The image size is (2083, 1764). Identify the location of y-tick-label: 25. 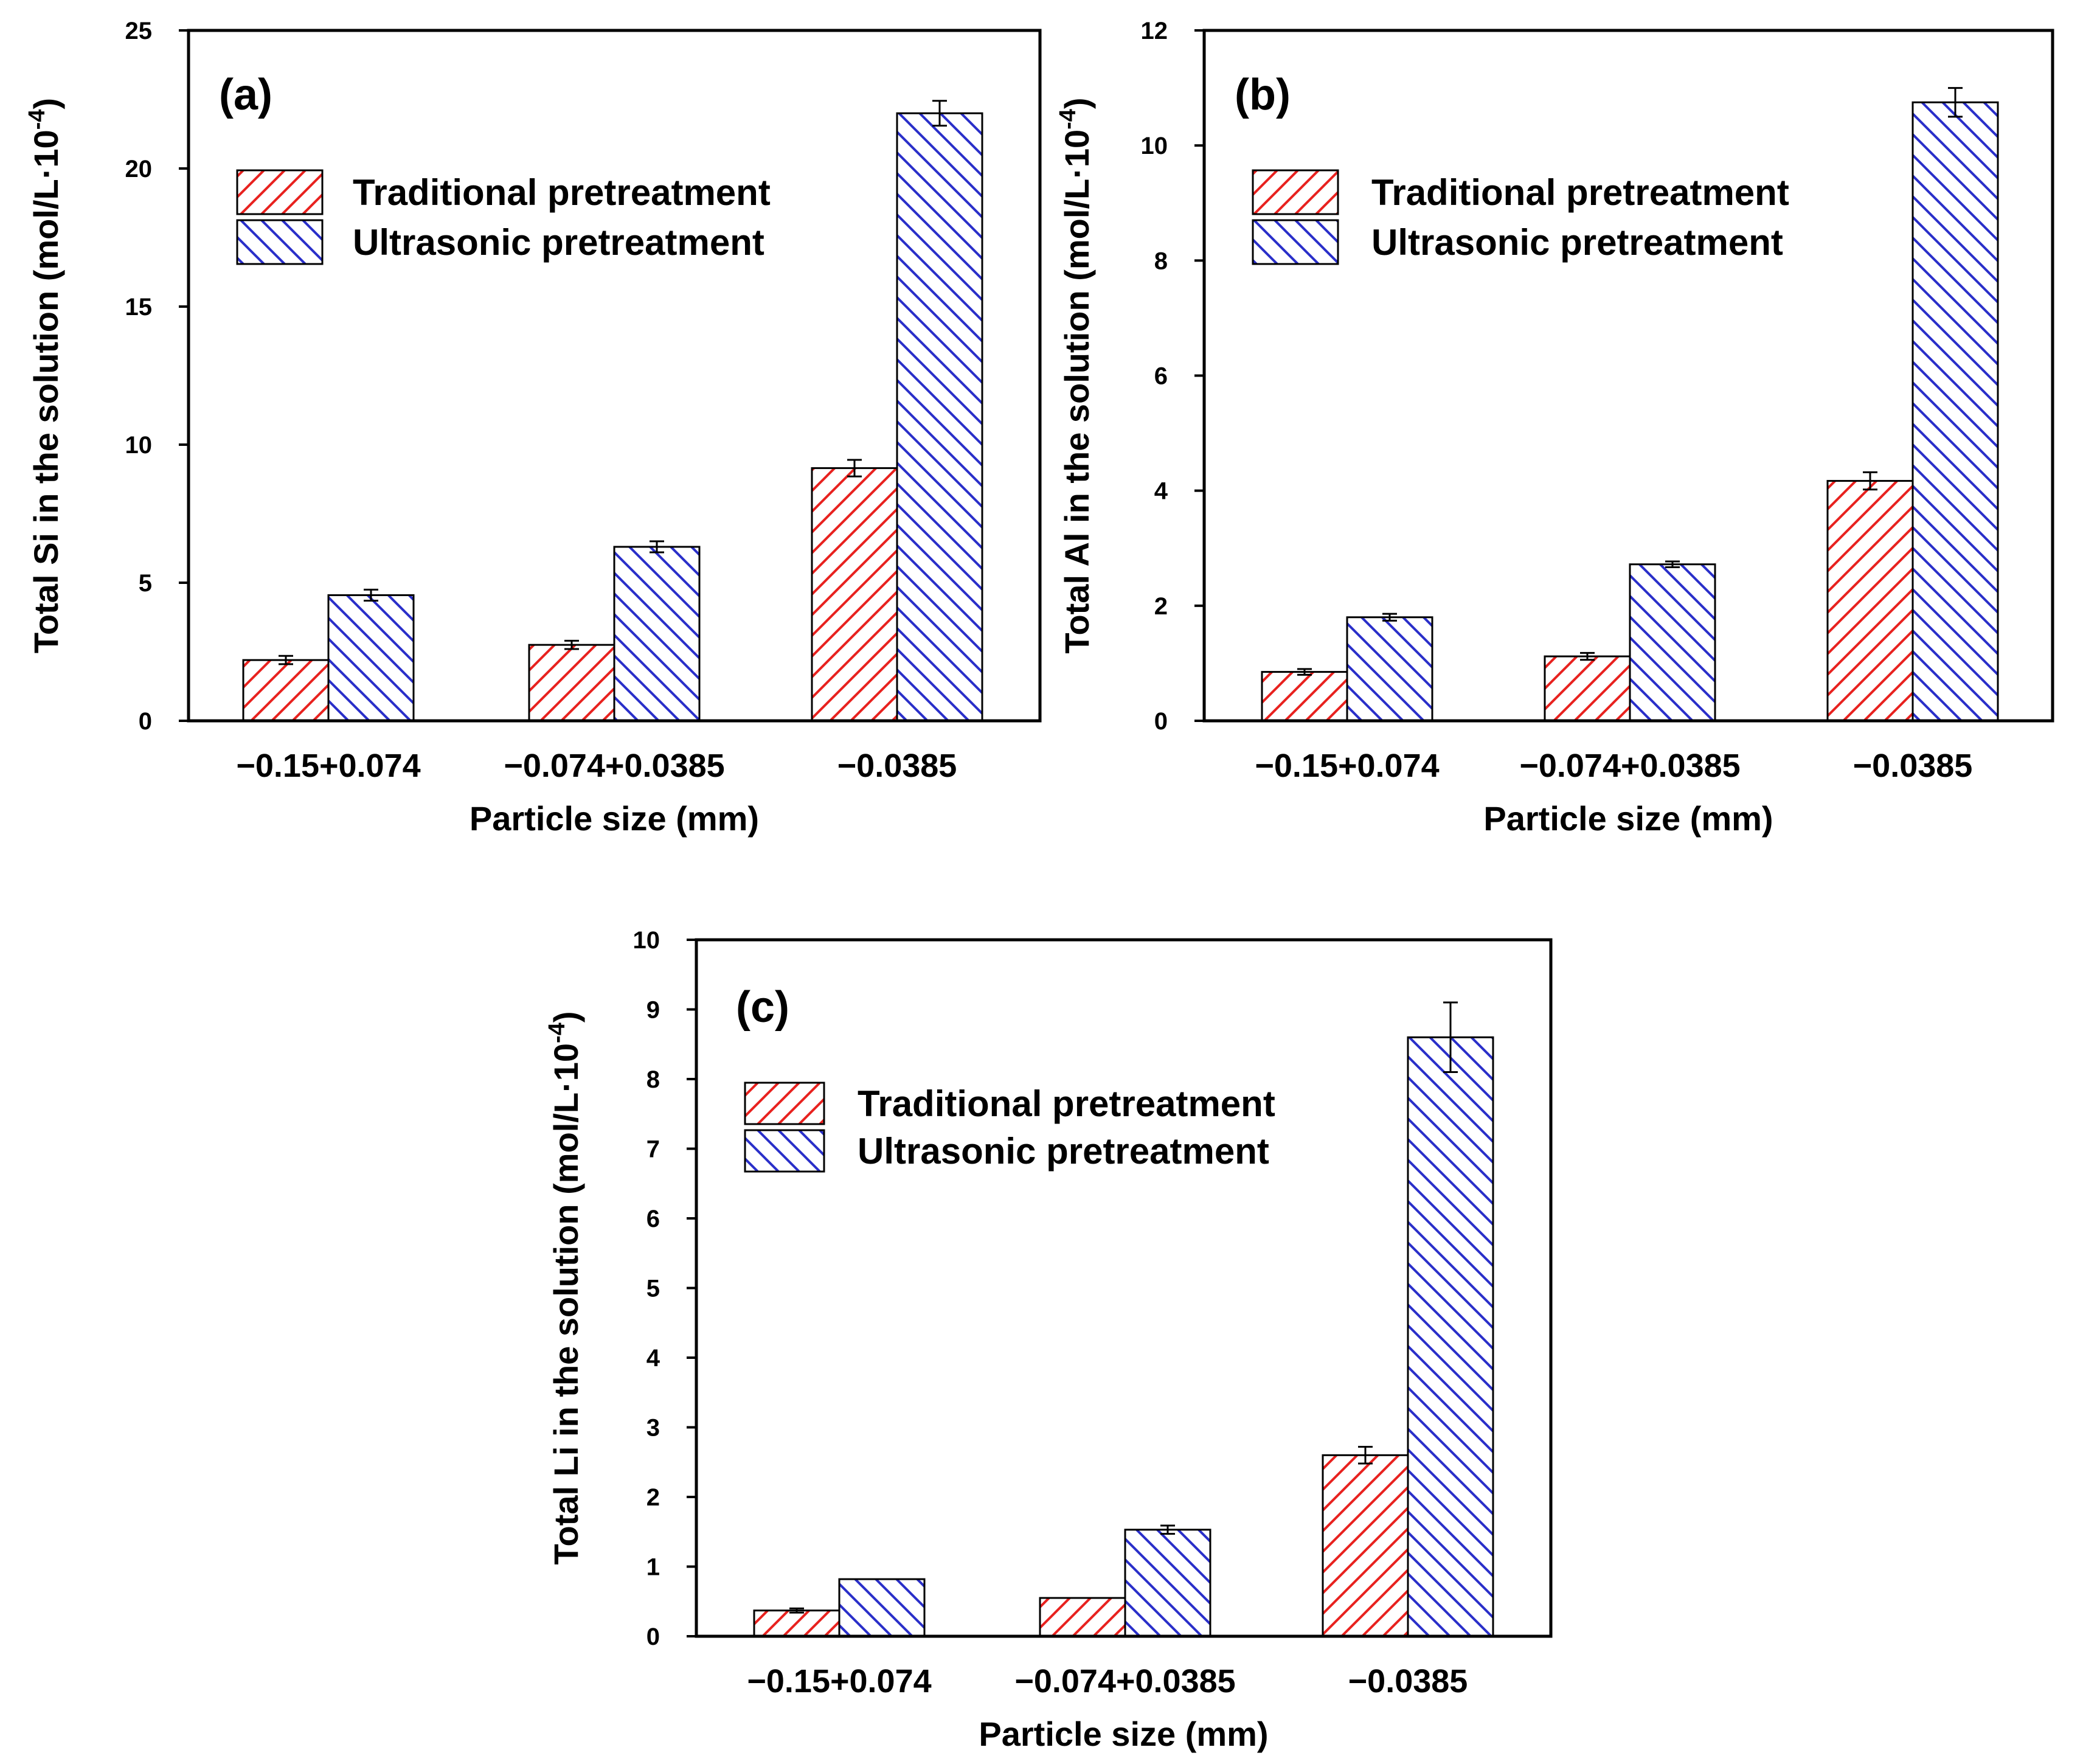
(139, 31).